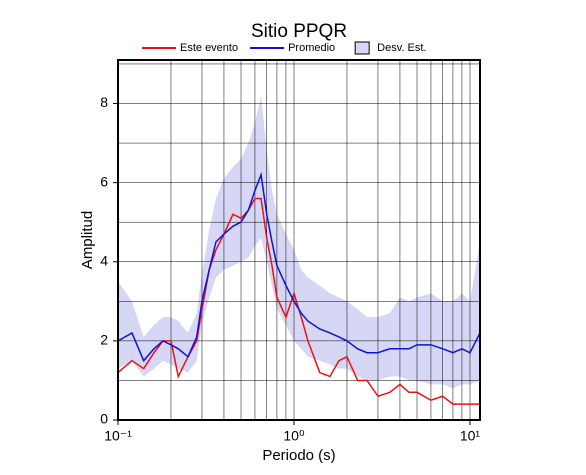  What do you see at coordinates (104, 419) in the screenshot?
I see `y-tick-label: 0` at bounding box center [104, 419].